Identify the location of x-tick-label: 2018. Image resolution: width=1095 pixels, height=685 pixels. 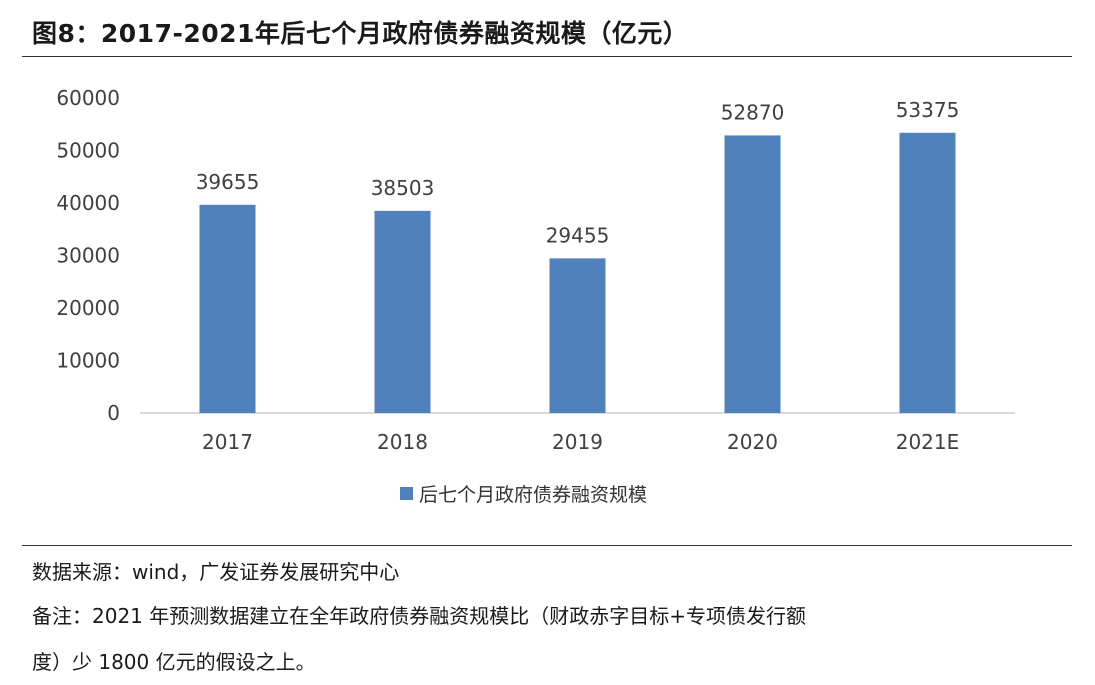
(402, 442).